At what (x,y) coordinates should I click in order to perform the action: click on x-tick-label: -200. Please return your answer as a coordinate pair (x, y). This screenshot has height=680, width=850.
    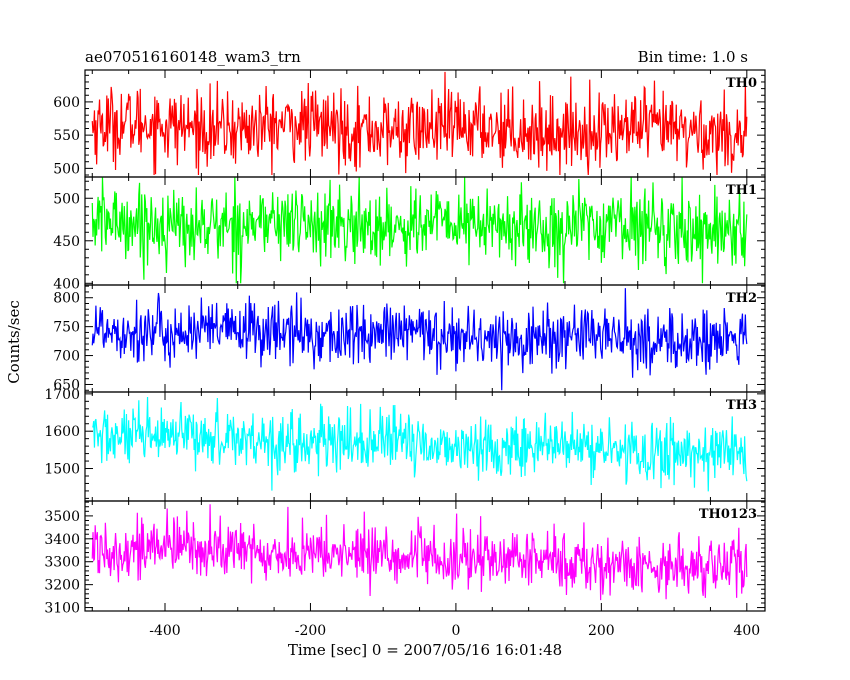
    Looking at the image, I should click on (310, 631).